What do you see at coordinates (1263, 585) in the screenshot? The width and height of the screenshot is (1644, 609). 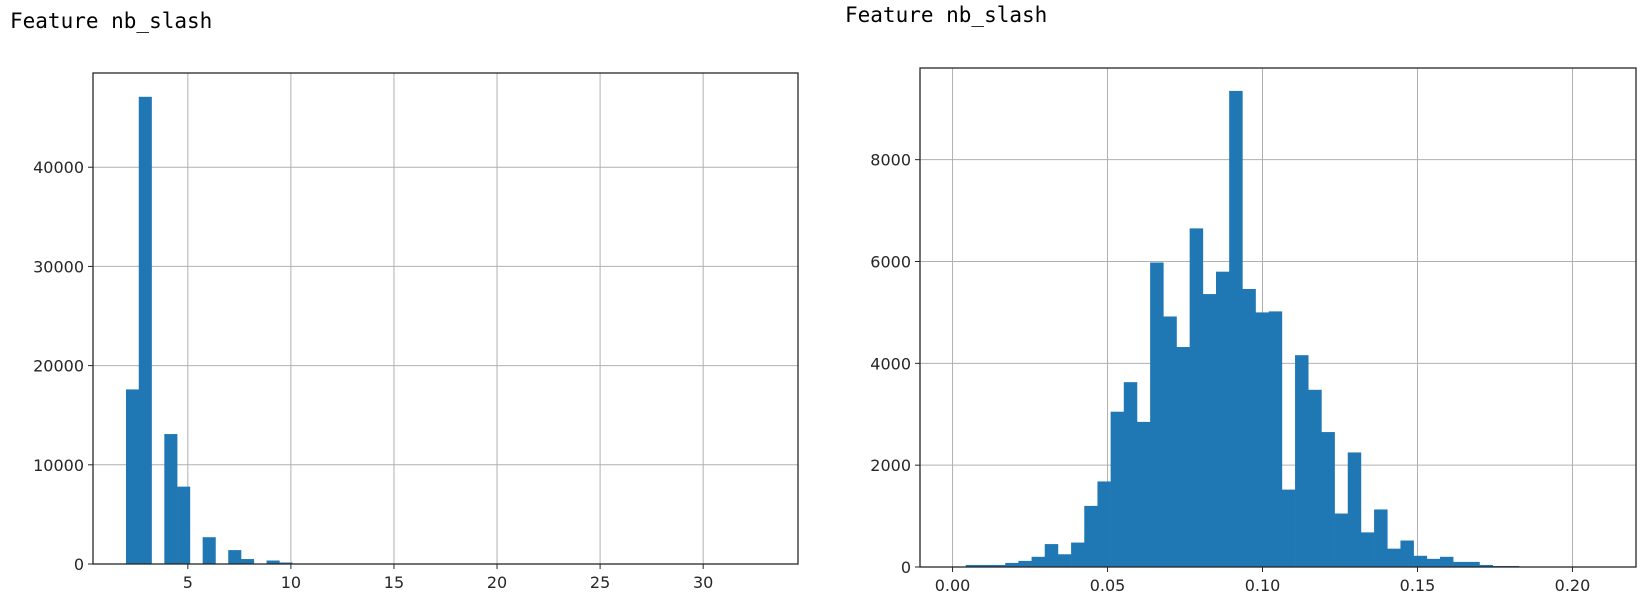 I see `x-tick-label: 0.10` at bounding box center [1263, 585].